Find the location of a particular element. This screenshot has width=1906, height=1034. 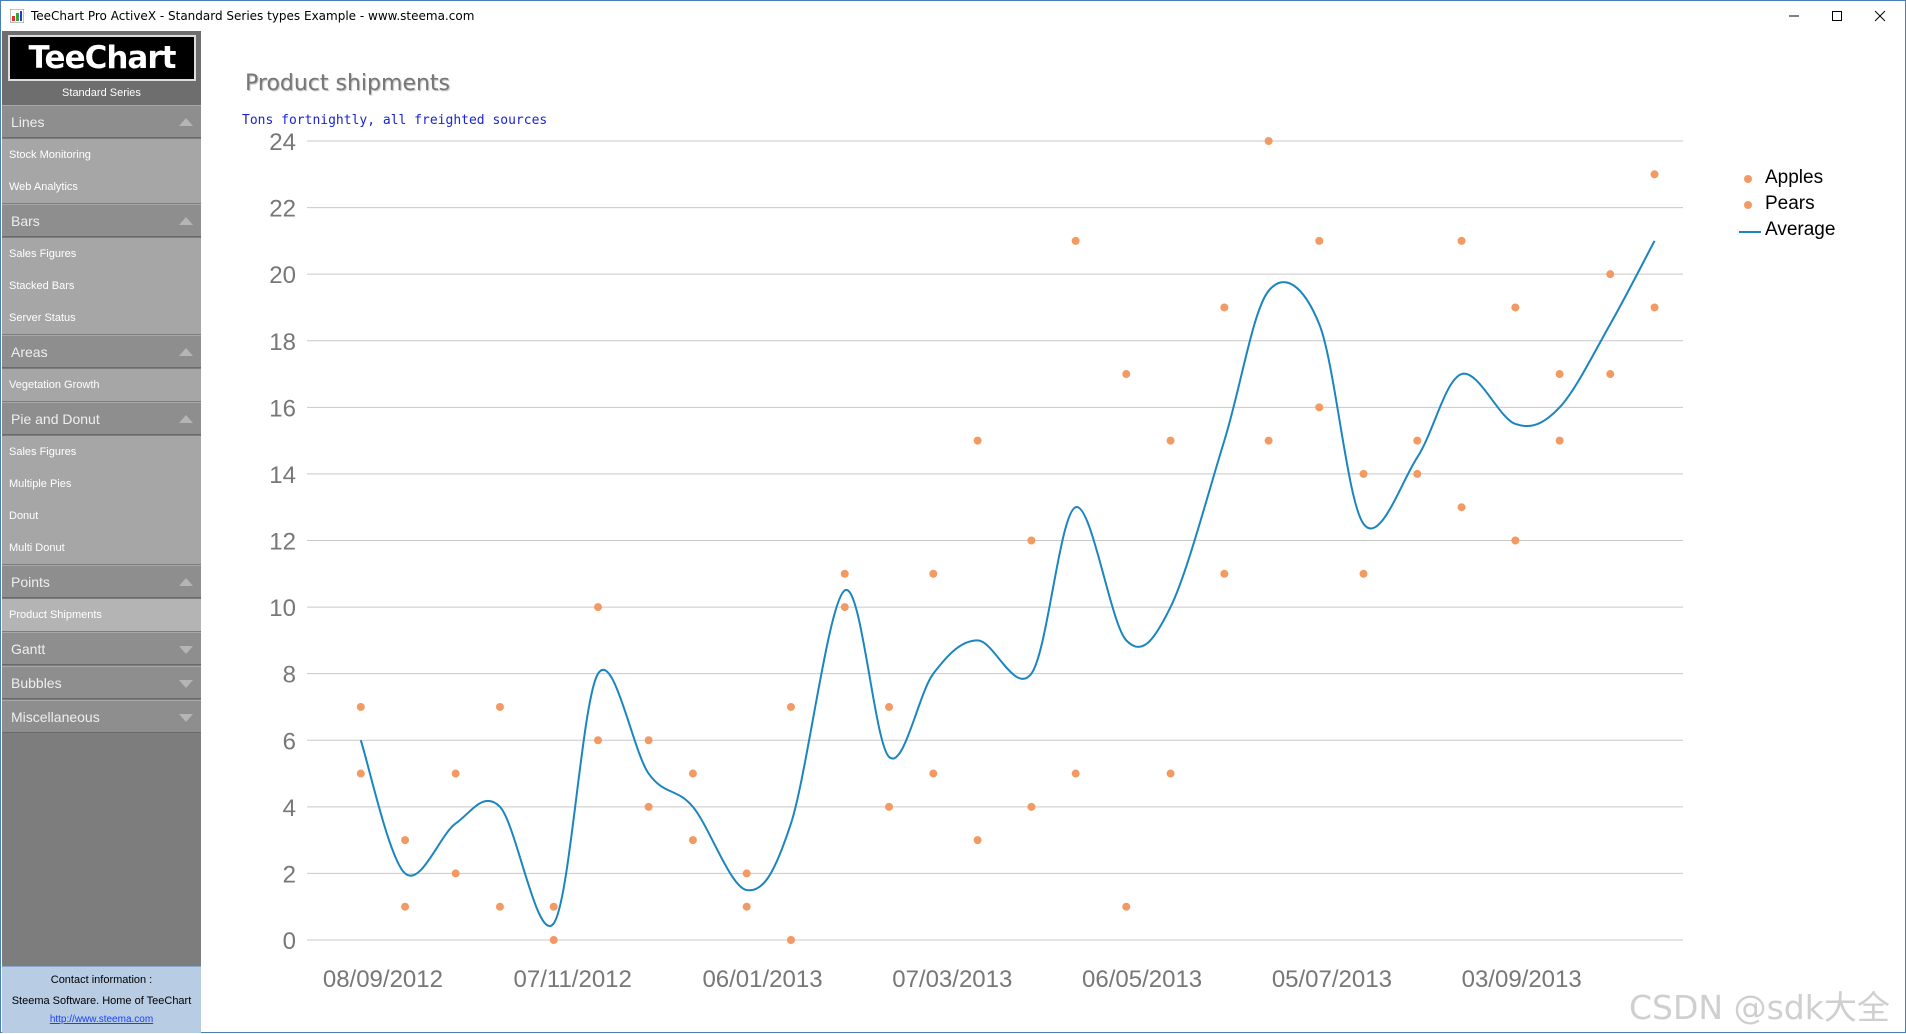

y-tick-label: 22 is located at coordinates (282, 209).